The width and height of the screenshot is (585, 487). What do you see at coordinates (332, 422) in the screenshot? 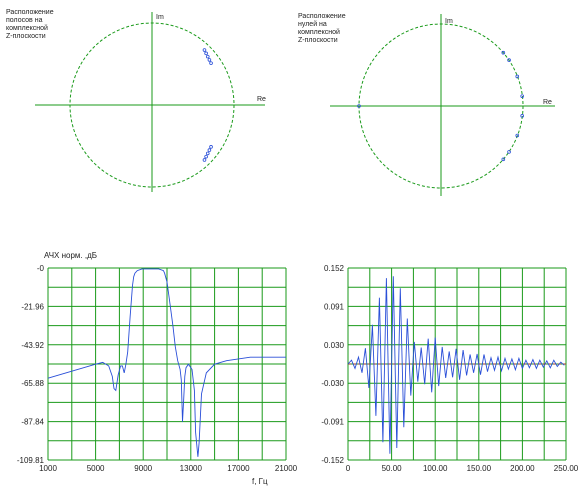
I see `y-tick-label: -0.091` at bounding box center [332, 422].